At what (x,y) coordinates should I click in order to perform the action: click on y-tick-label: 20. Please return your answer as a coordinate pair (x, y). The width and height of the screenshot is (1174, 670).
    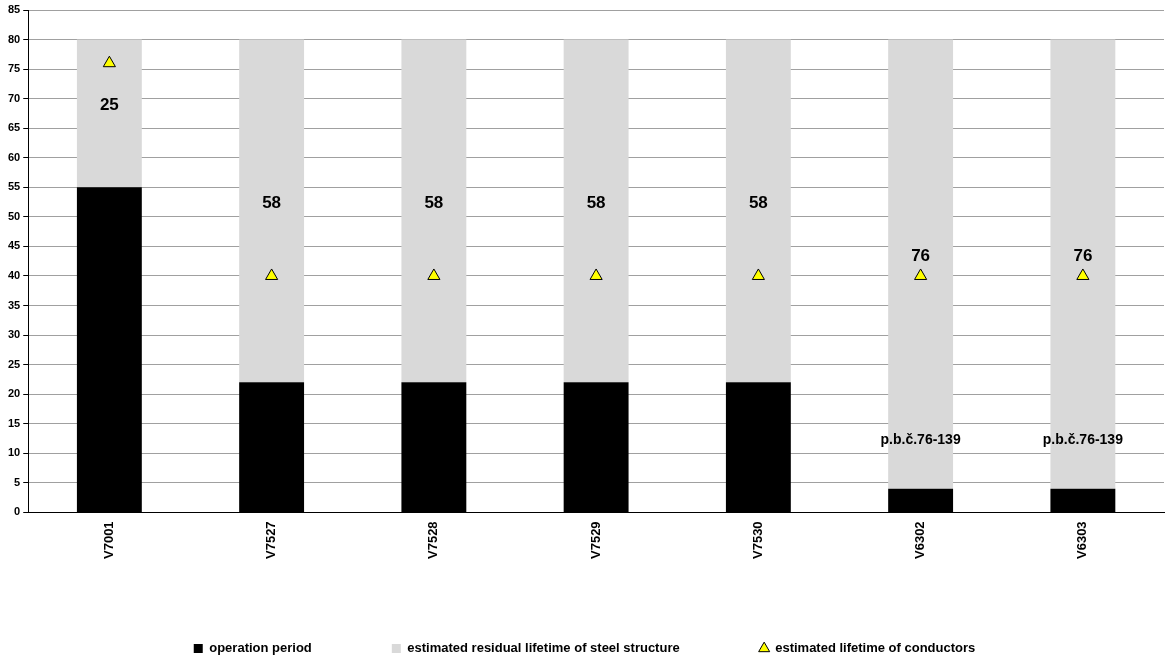
    Looking at the image, I should click on (14, 393).